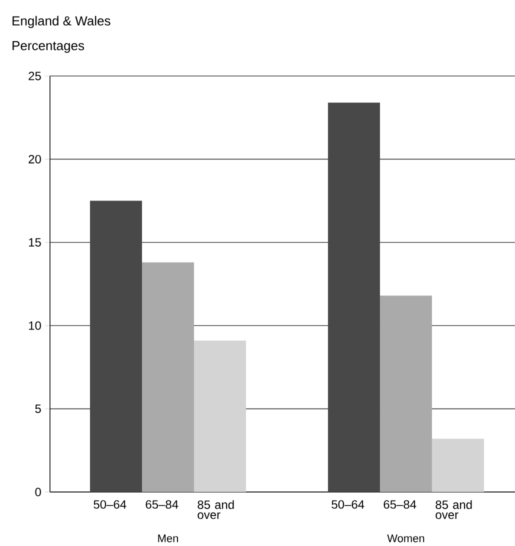 The height and width of the screenshot is (546, 515). What do you see at coordinates (34, 242) in the screenshot?
I see `y-tick-label: 15` at bounding box center [34, 242].